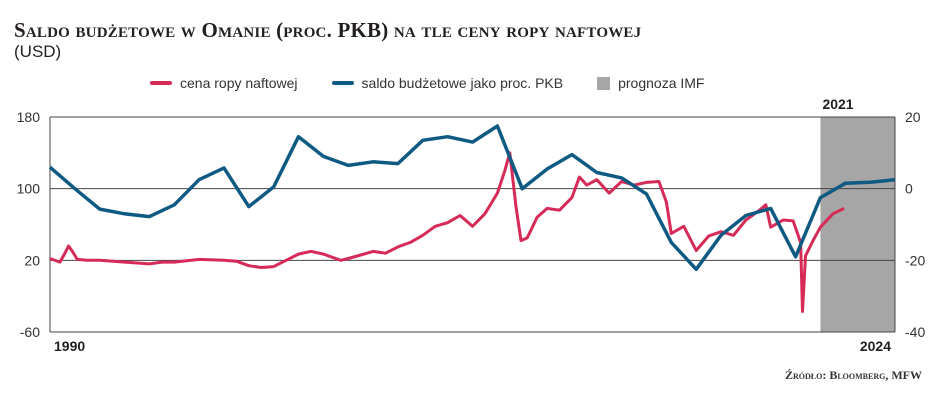  I want to click on legend-swatch-oil, so click(161, 83).